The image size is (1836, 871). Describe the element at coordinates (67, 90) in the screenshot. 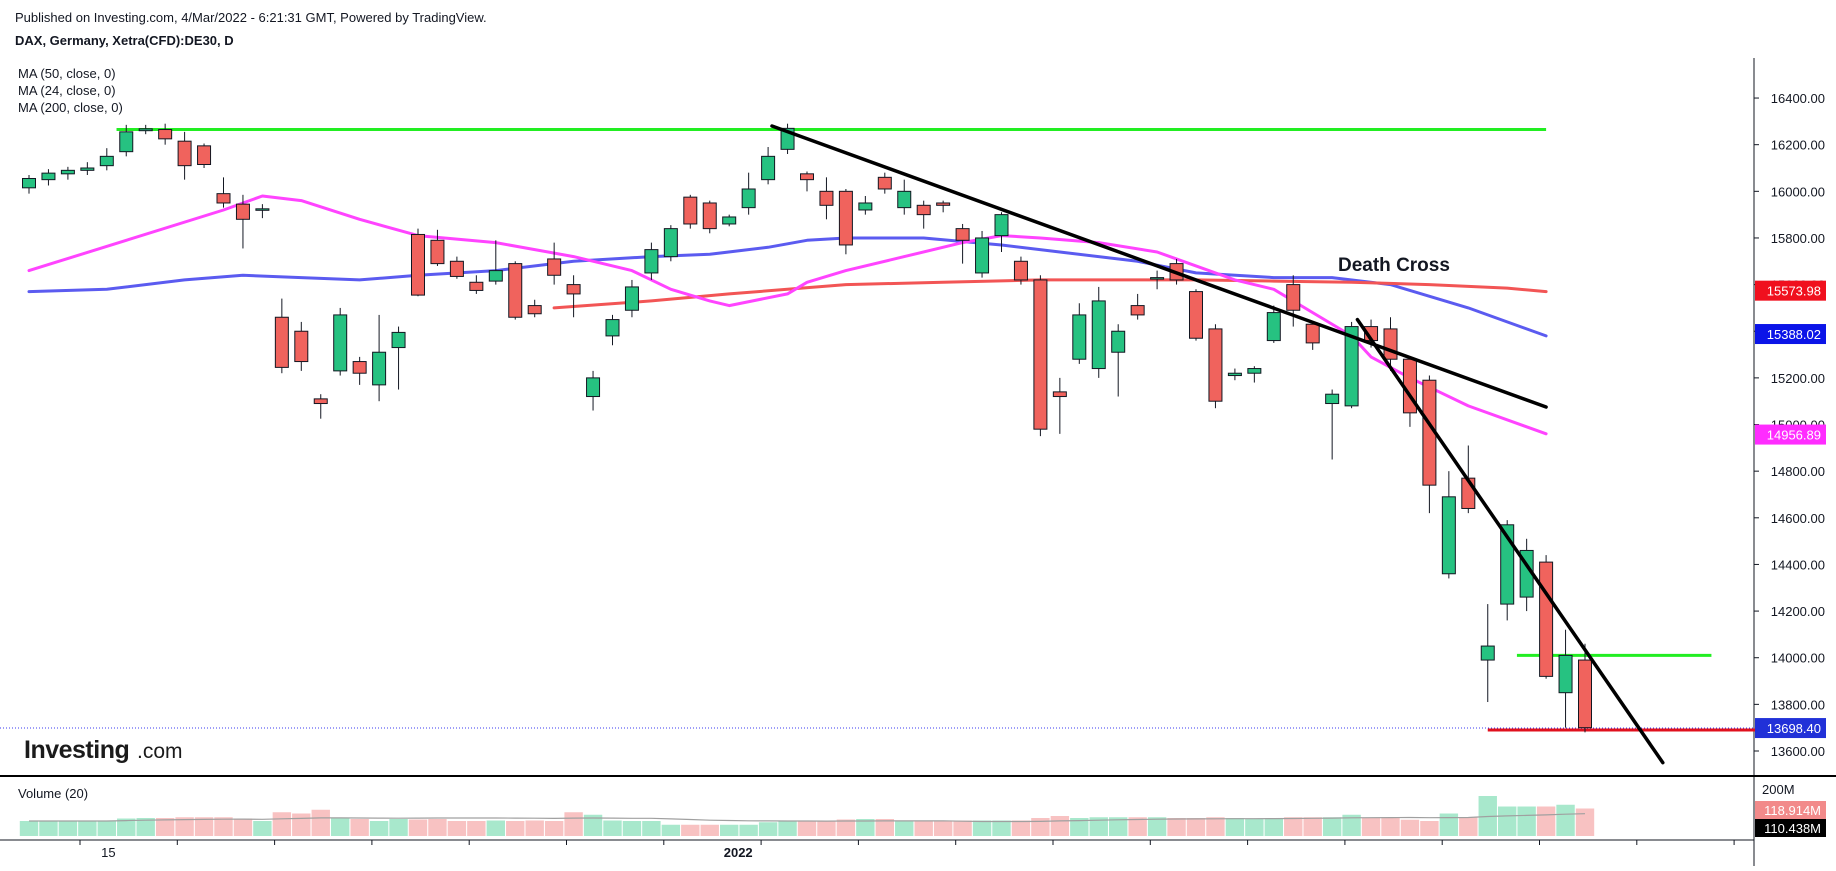

I see `indicator-ma24-label: MA (24, close, 0)` at that location.